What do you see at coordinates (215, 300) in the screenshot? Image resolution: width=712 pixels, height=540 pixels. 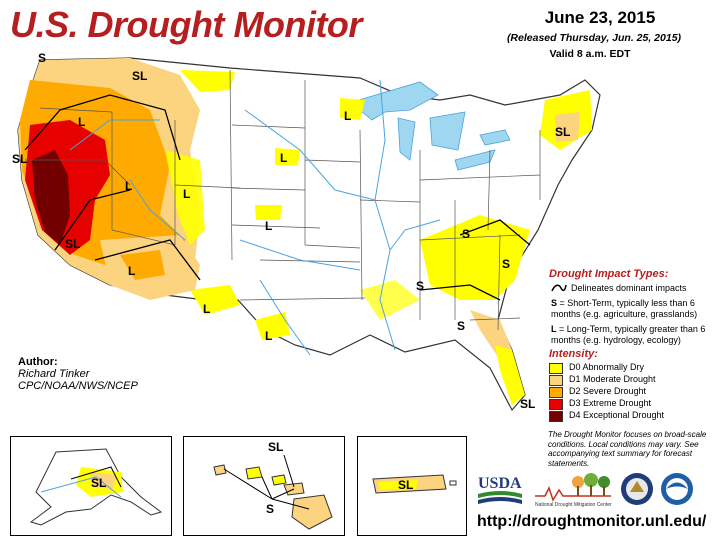 I see `drought-d0-southwest` at bounding box center [215, 300].